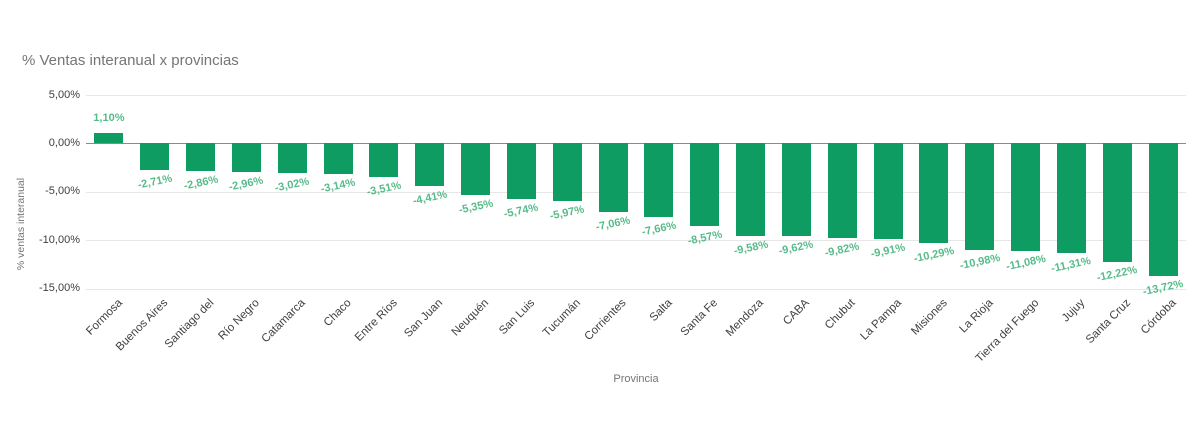 Image resolution: width=1200 pixels, height=435 pixels. What do you see at coordinates (1071, 264) in the screenshot?
I see `bar-value-label: -11,31%` at bounding box center [1071, 264].